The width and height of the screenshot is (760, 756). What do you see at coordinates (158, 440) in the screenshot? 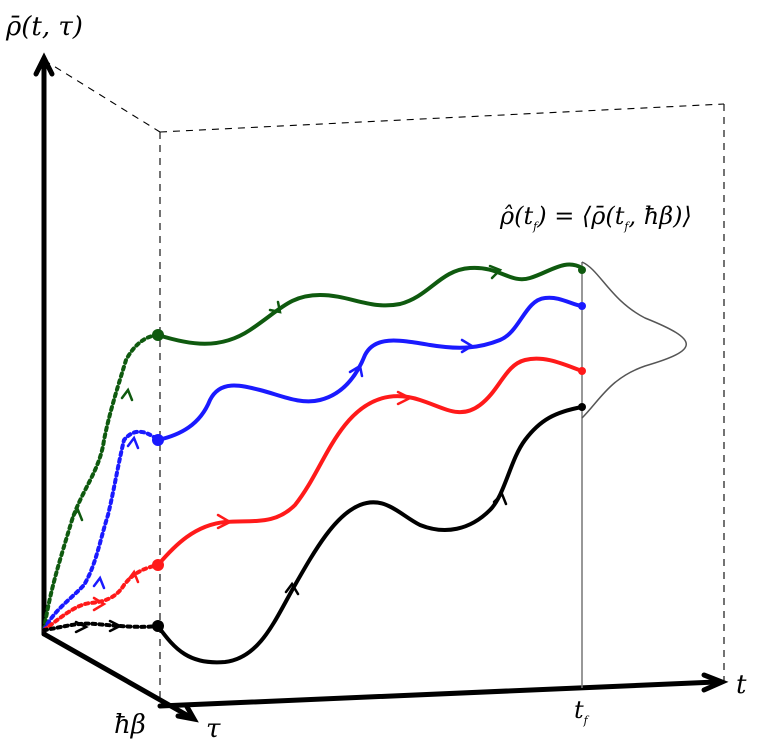
I see `blue-start-dot` at bounding box center [158, 440].